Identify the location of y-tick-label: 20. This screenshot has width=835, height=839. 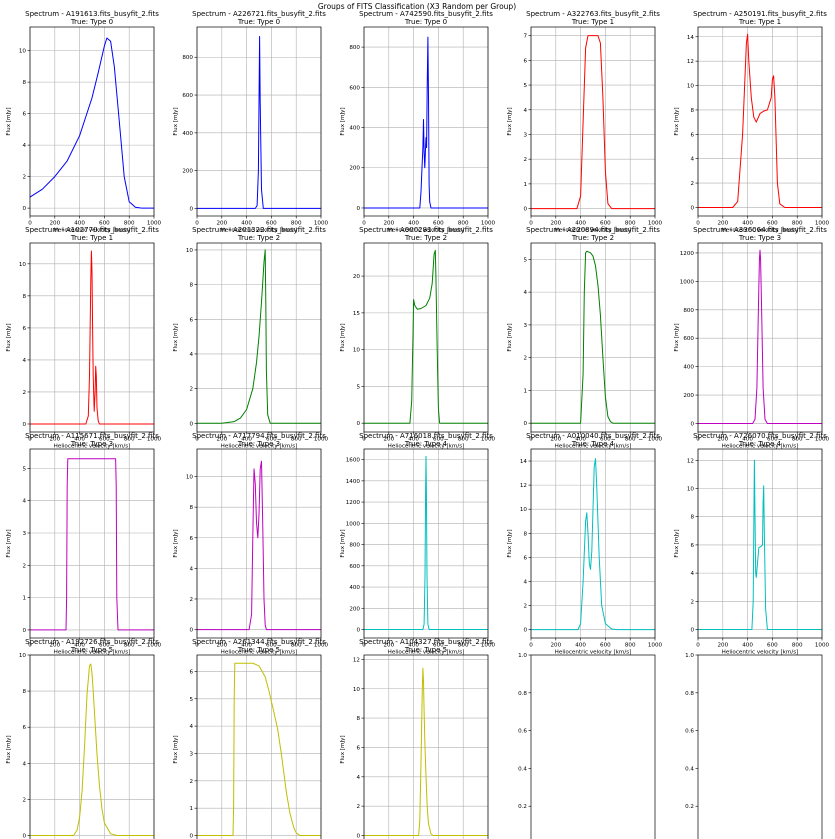
(357, 277).